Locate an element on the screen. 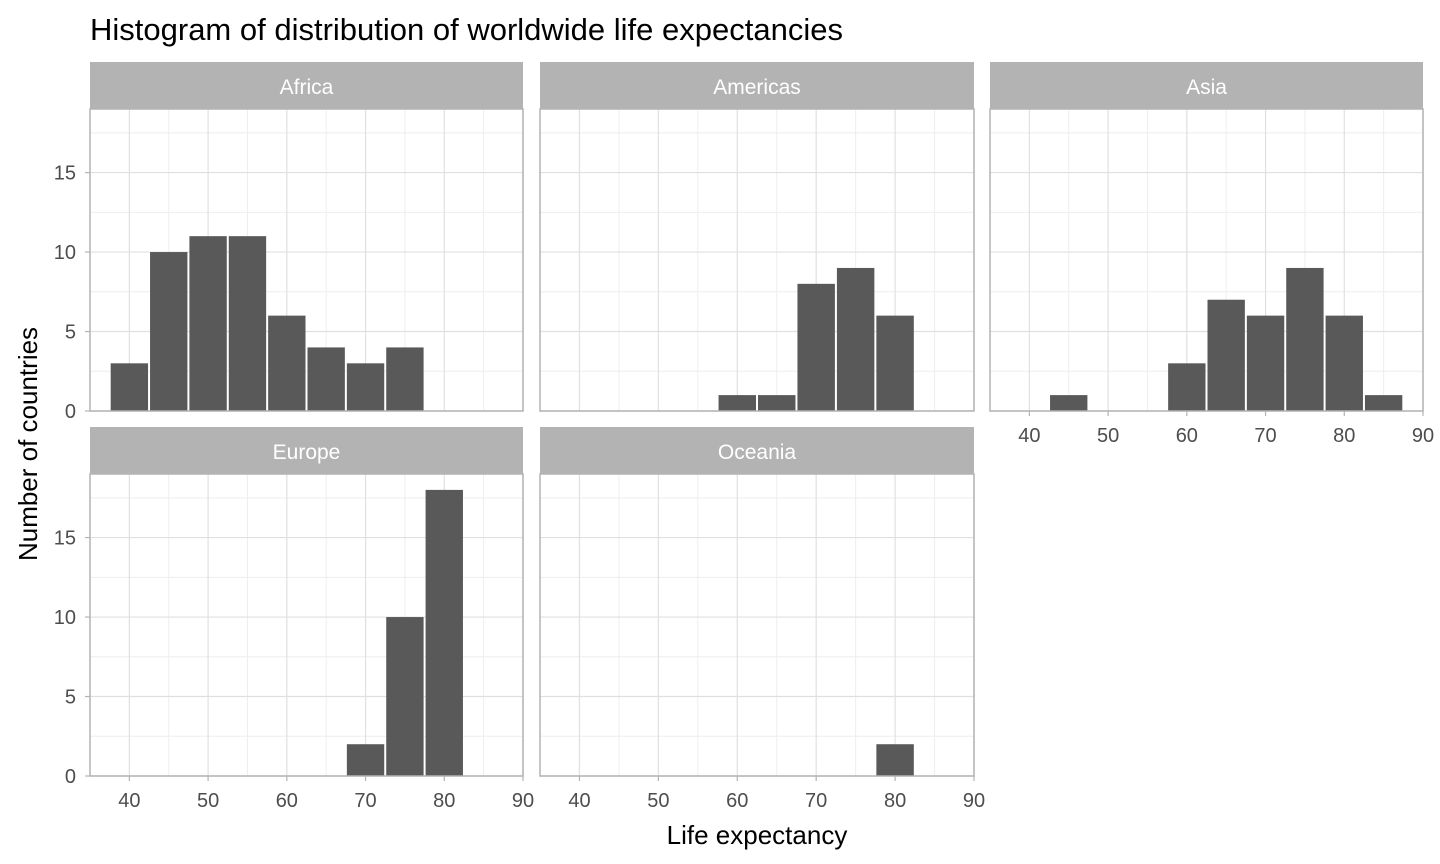 This screenshot has height=864, width=1440. facet-strip-label: Europe is located at coordinates (307, 452).